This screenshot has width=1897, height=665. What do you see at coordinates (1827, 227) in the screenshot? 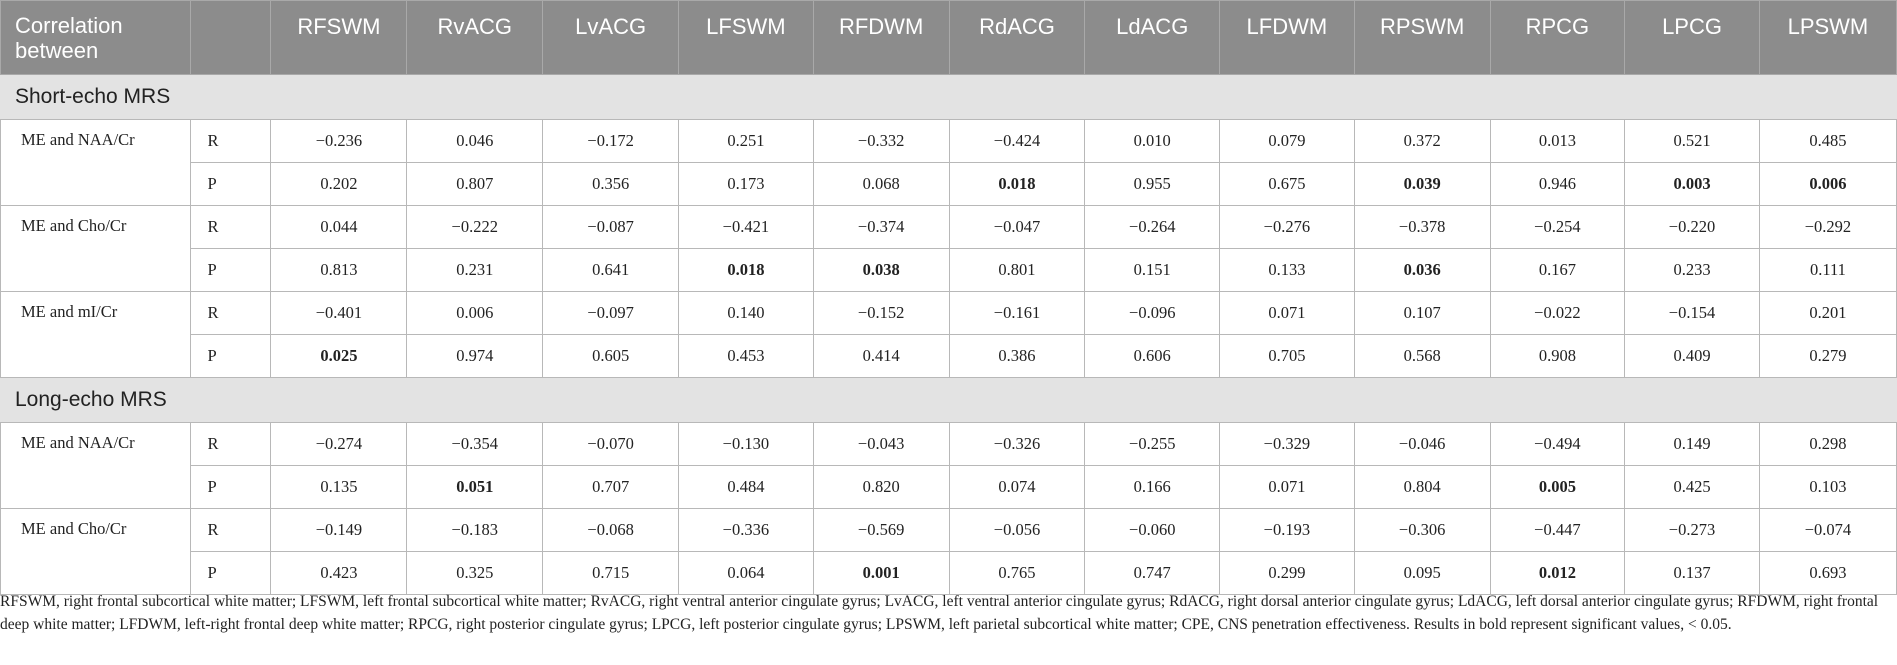
I see `table-cell: −0.292` at bounding box center [1827, 227].